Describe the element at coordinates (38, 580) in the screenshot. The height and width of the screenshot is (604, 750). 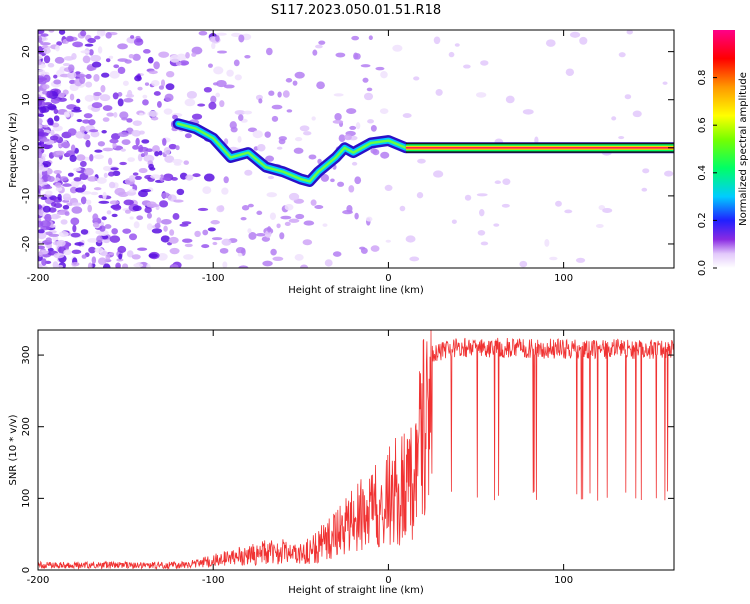
I see `x-tick-label: -200` at that location.